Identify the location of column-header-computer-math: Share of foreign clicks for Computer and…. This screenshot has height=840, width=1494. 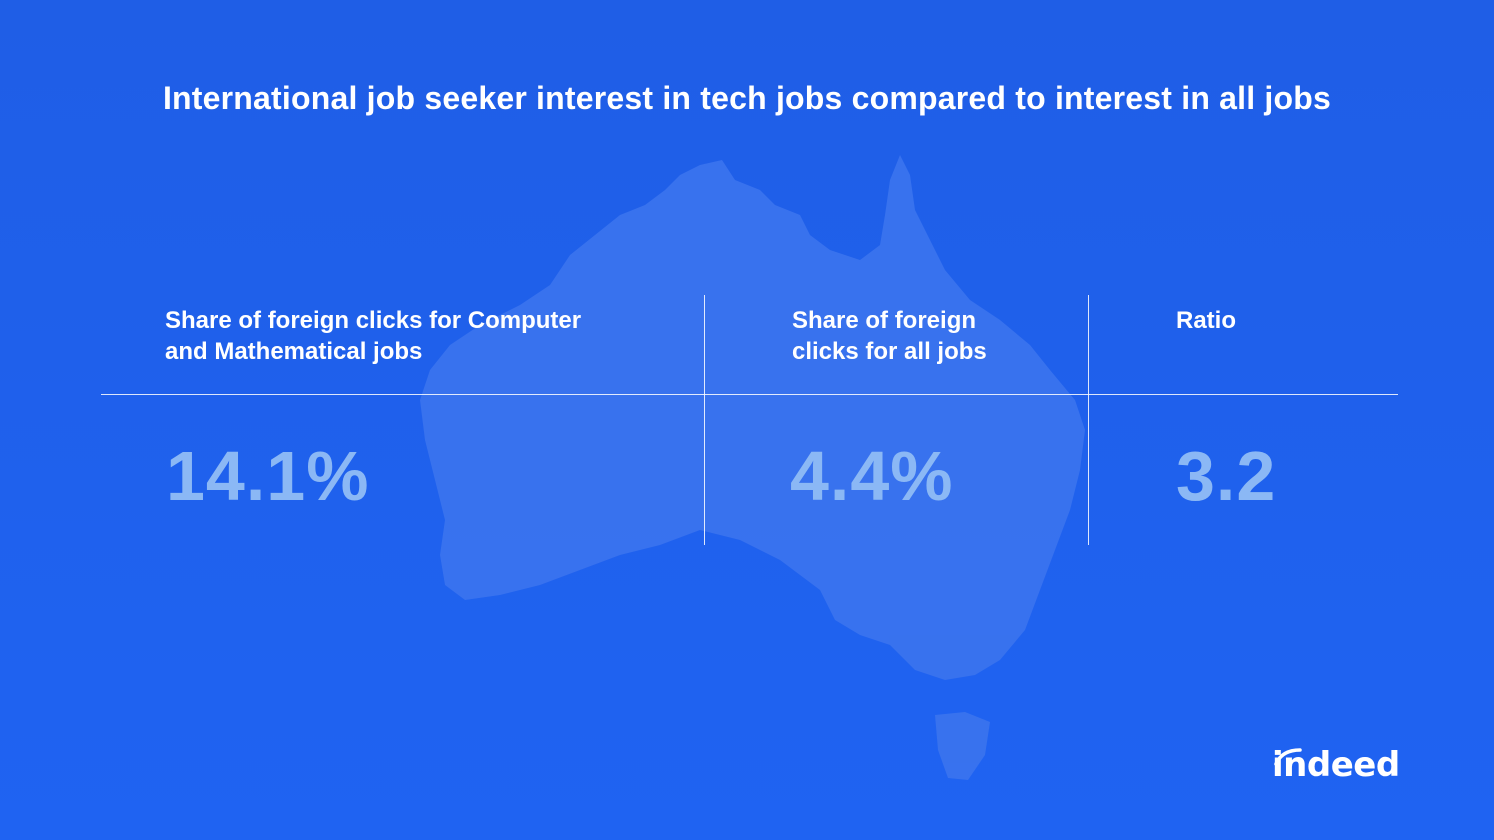
(373, 336).